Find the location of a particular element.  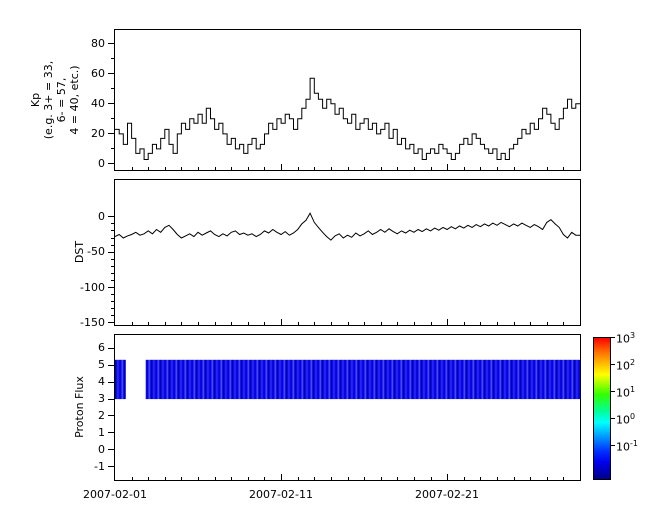

y-tick-label: -100 is located at coordinates (92, 287).